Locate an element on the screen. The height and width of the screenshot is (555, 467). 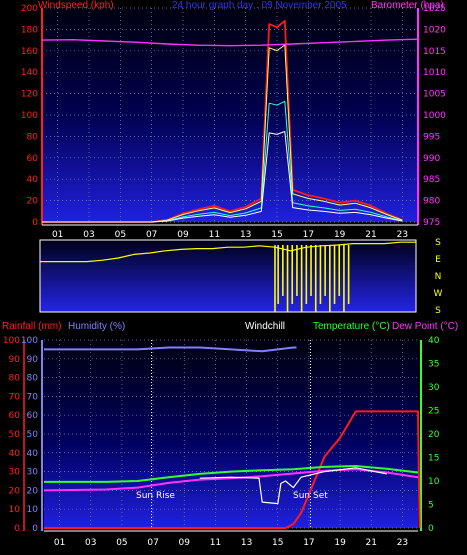
ytick-label-humidity: 90 is located at coordinates (33, 360).